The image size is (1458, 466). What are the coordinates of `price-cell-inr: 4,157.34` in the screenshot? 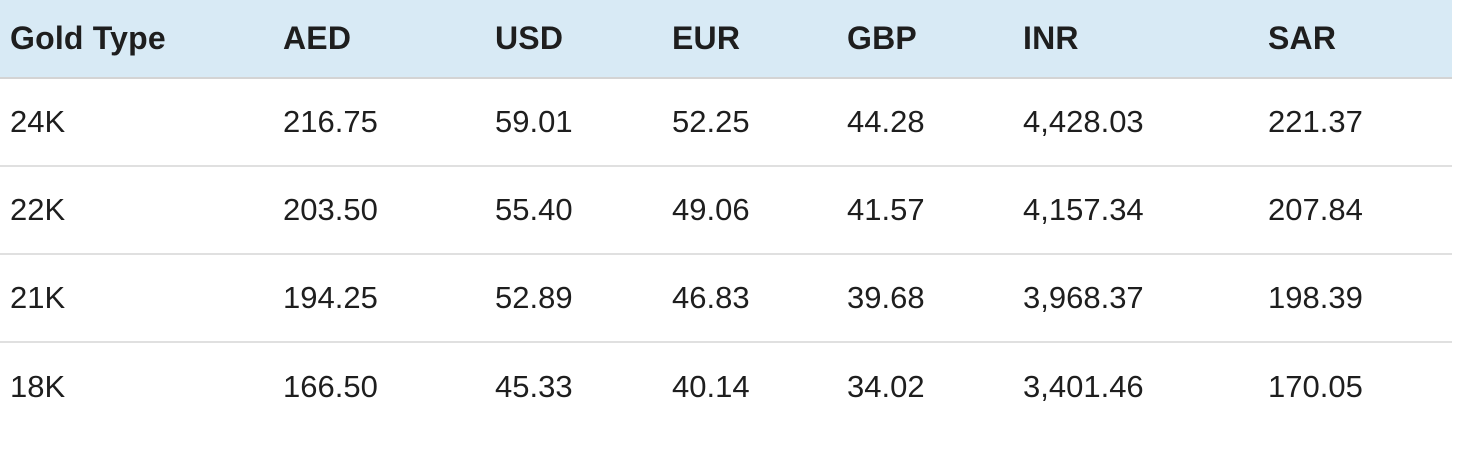 It's located at (1135, 210).